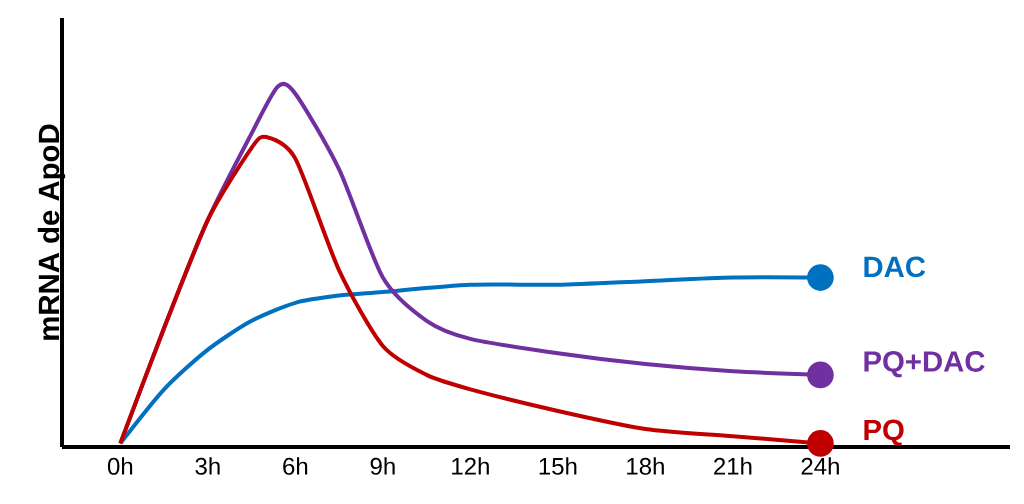 The image size is (1024, 504). What do you see at coordinates (924, 364) in the screenshot?
I see `series-label: PQ+DAC` at bounding box center [924, 364].